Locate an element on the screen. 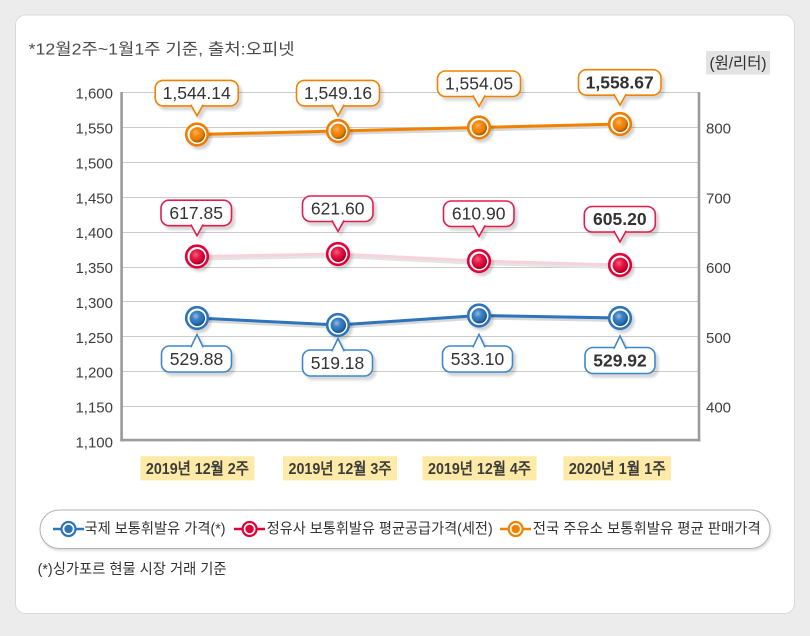 This screenshot has width=810, height=636. svg-text: 2019년 12월 3주 is located at coordinates (340, 468).